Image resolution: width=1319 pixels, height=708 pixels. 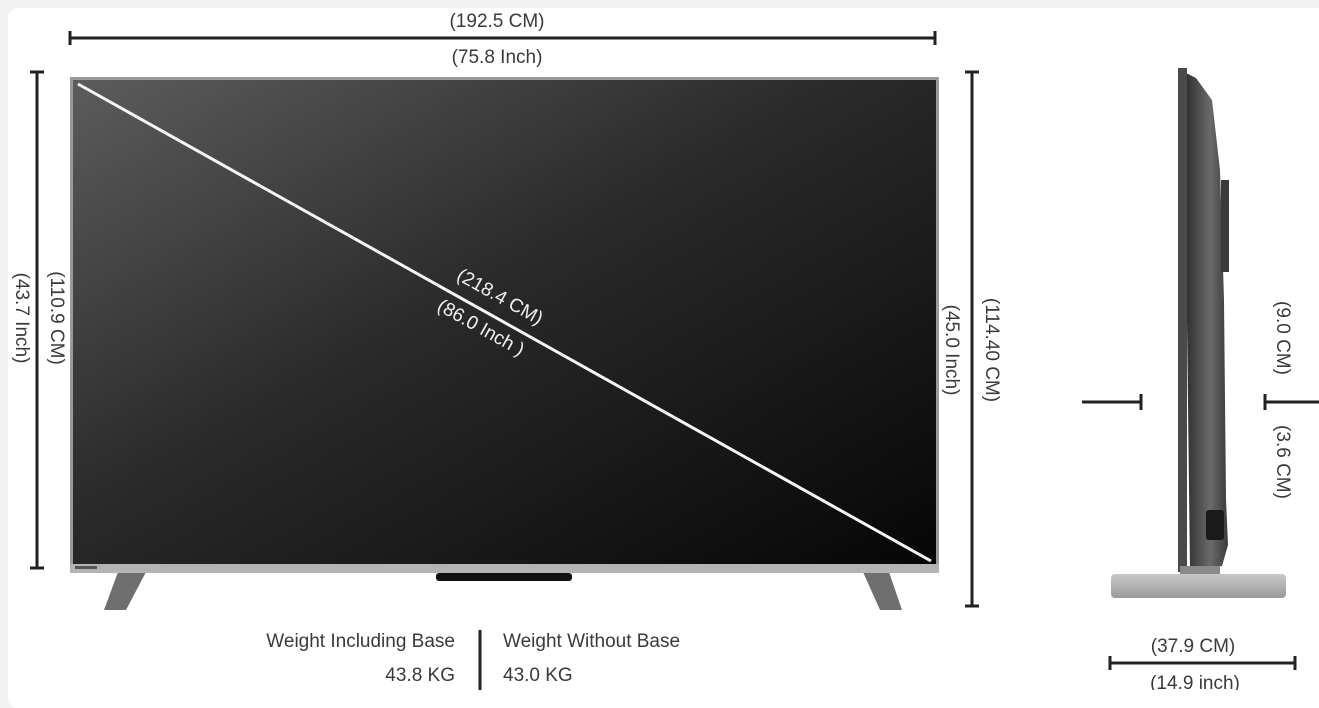 What do you see at coordinates (1202, 663) in the screenshot?
I see `stand-depth-dimension: (37.9 CM) (14.9 inch)` at bounding box center [1202, 663].